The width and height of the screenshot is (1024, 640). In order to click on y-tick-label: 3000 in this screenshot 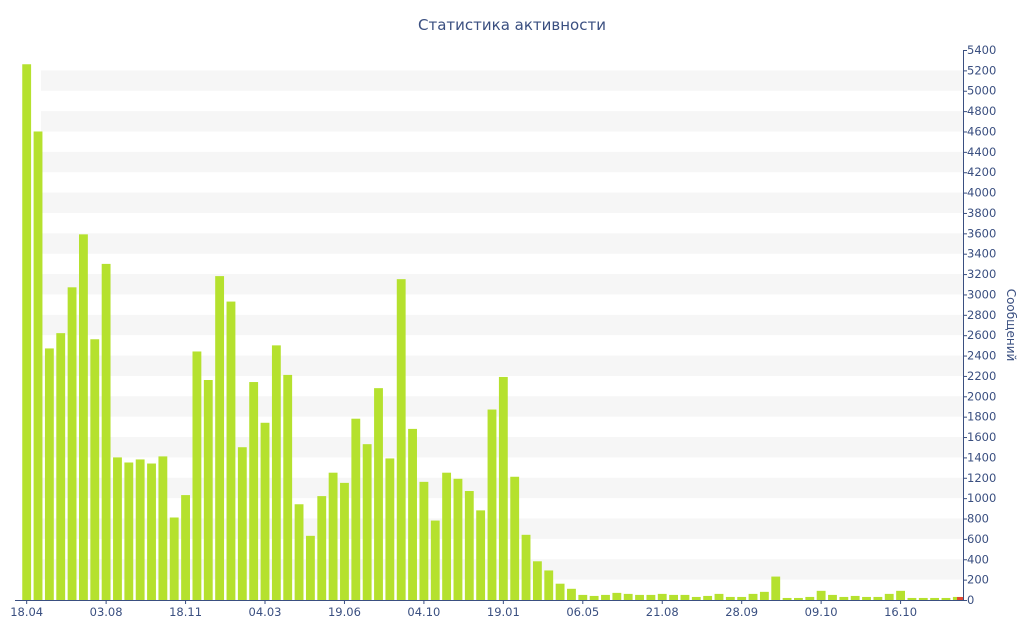, I will do `click(981, 294)`.